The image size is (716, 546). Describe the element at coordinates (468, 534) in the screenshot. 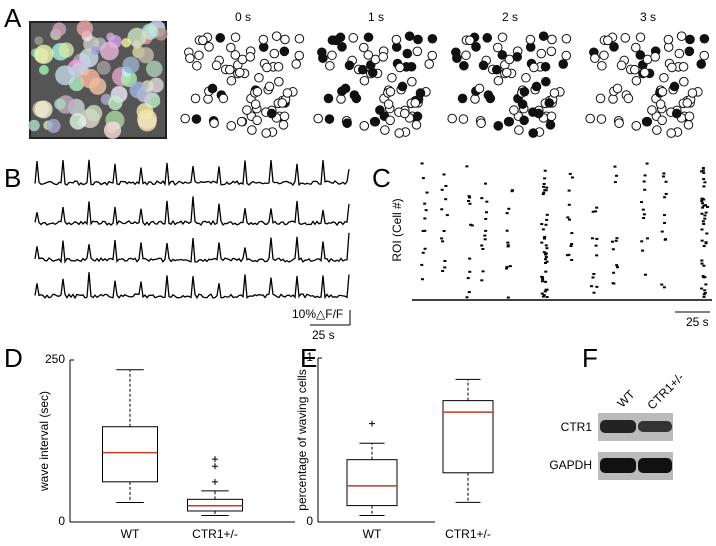

I see `x-tick-label: CTR1+/-` at that location.